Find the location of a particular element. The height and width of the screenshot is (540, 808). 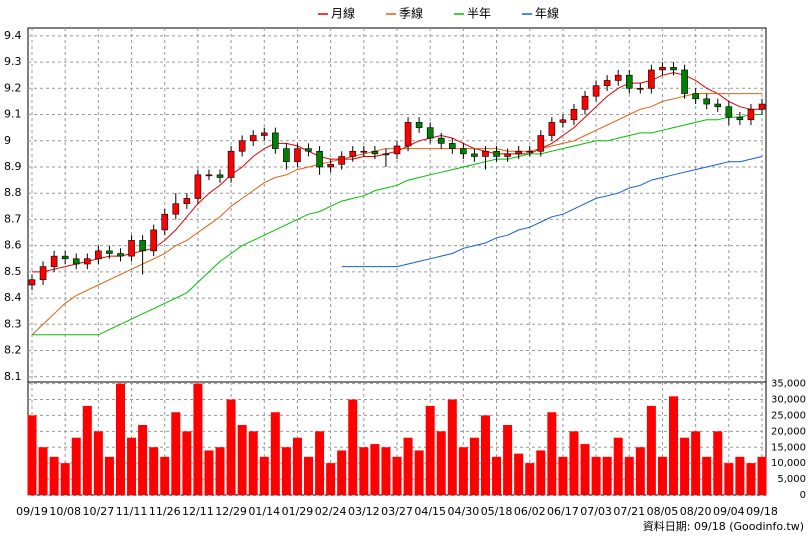

volume-tick-label: 20,000 is located at coordinates (788, 431).